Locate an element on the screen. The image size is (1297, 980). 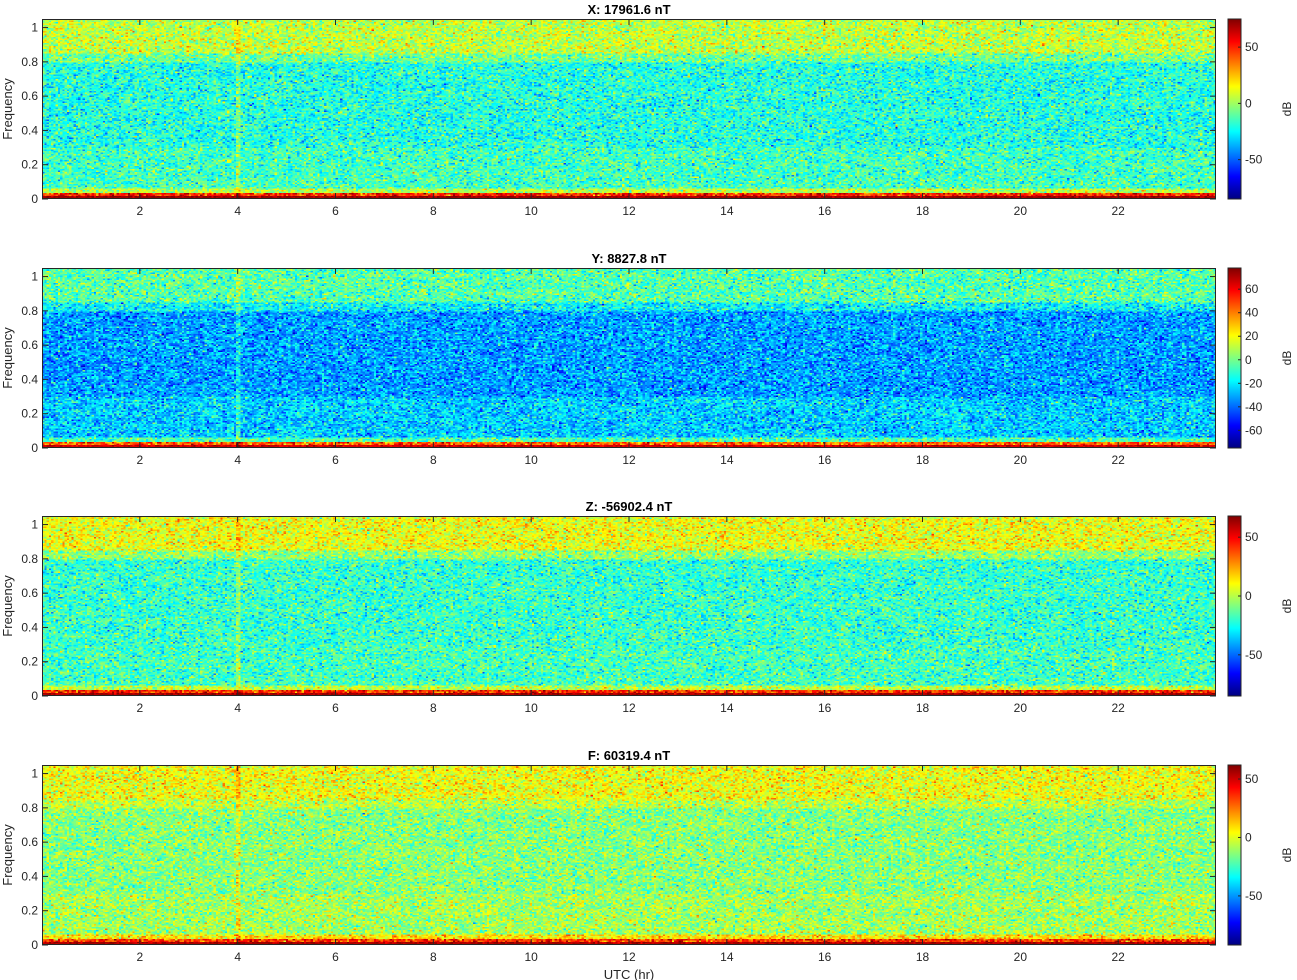
panel-title: F: 60319.4 nT is located at coordinates (629, 755).